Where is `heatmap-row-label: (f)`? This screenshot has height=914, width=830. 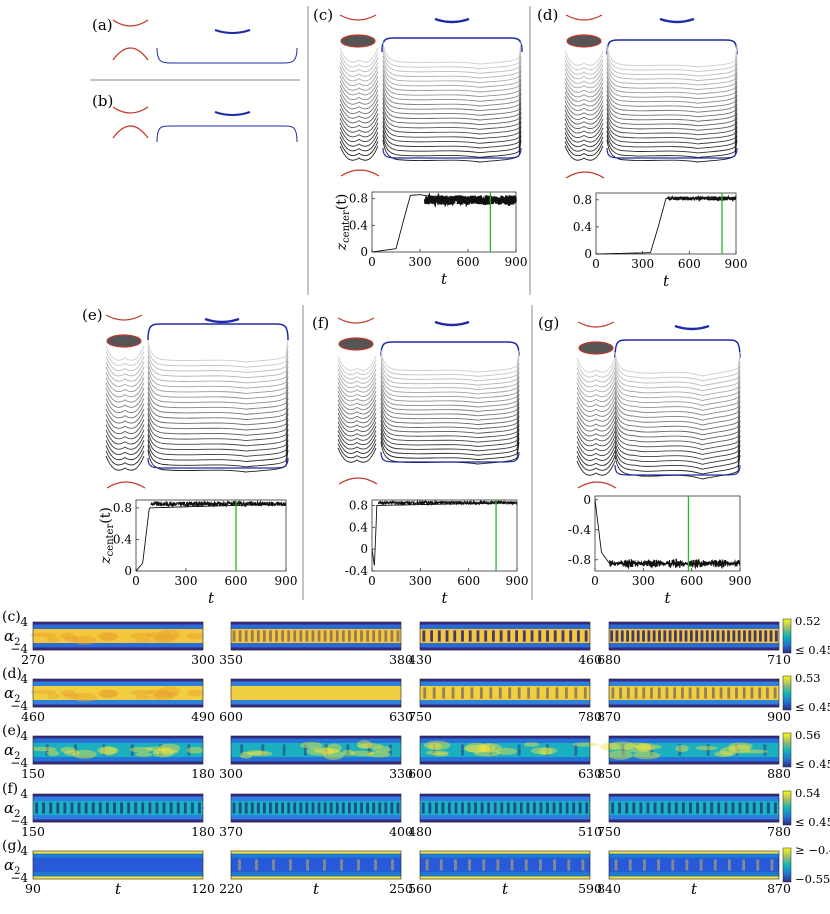
heatmap-row-label: (f) is located at coordinates (10, 789).